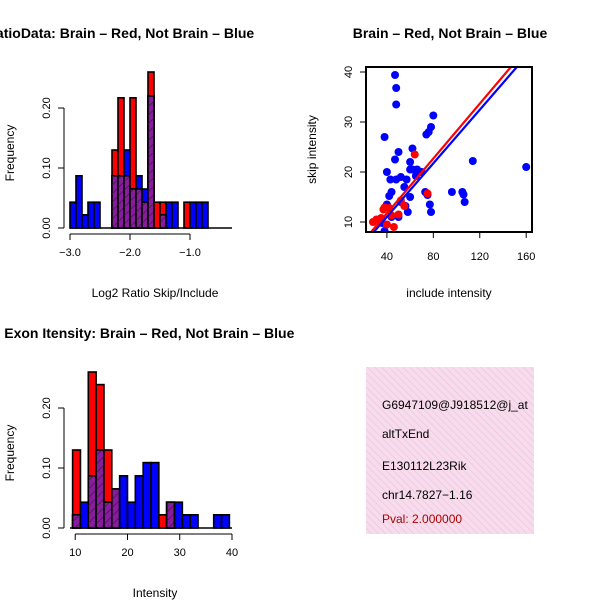  Describe the element at coordinates (127, 33) in the screenshot. I see `chart-title: RatioData: Brain – Red, Not Brain – Blue` at that location.